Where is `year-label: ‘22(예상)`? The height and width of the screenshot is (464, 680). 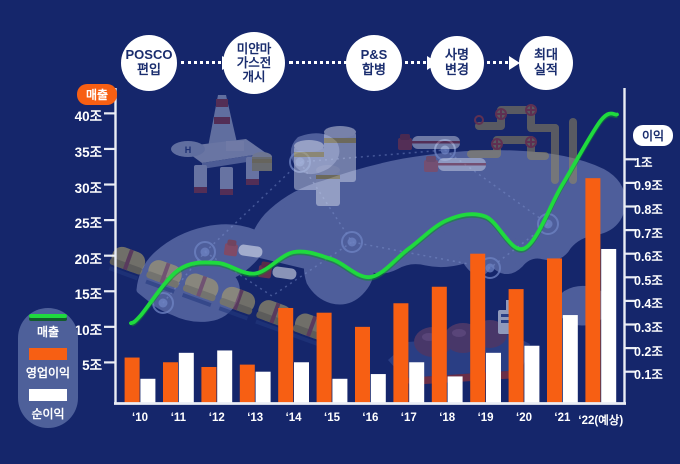
year-label: ‘22(예상) is located at coordinates (601, 421).